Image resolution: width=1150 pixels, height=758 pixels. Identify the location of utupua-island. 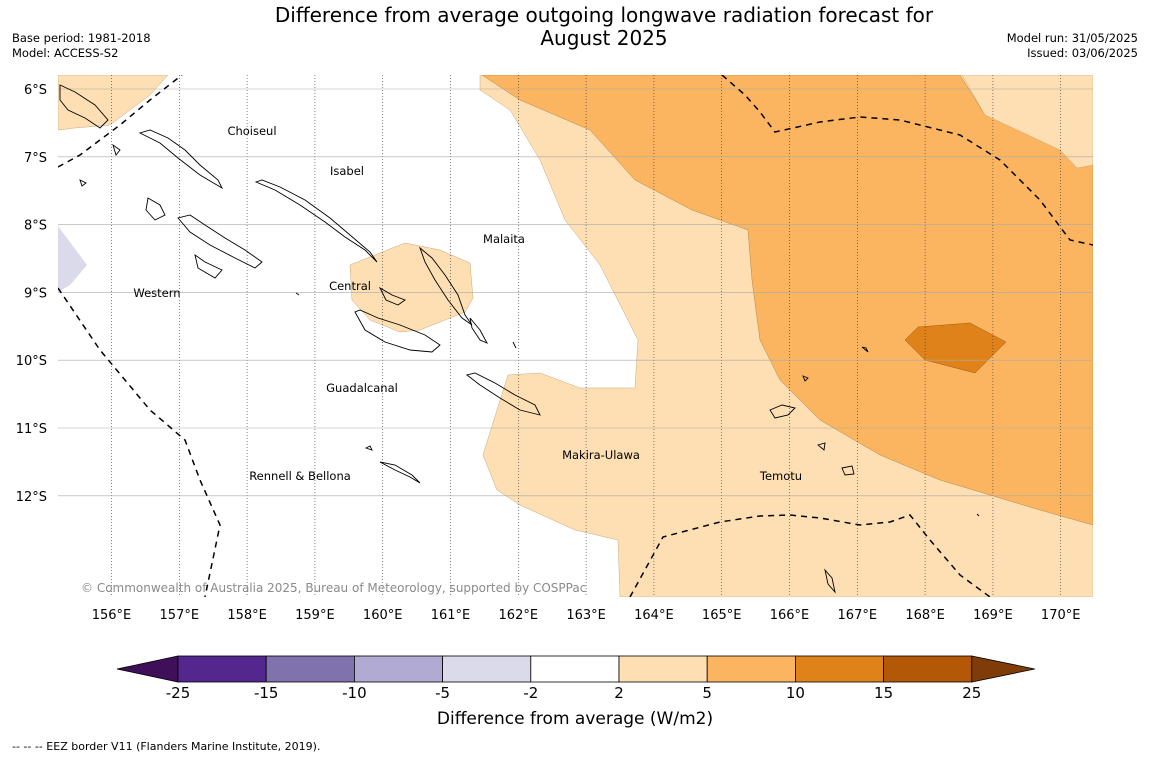
(821, 446).